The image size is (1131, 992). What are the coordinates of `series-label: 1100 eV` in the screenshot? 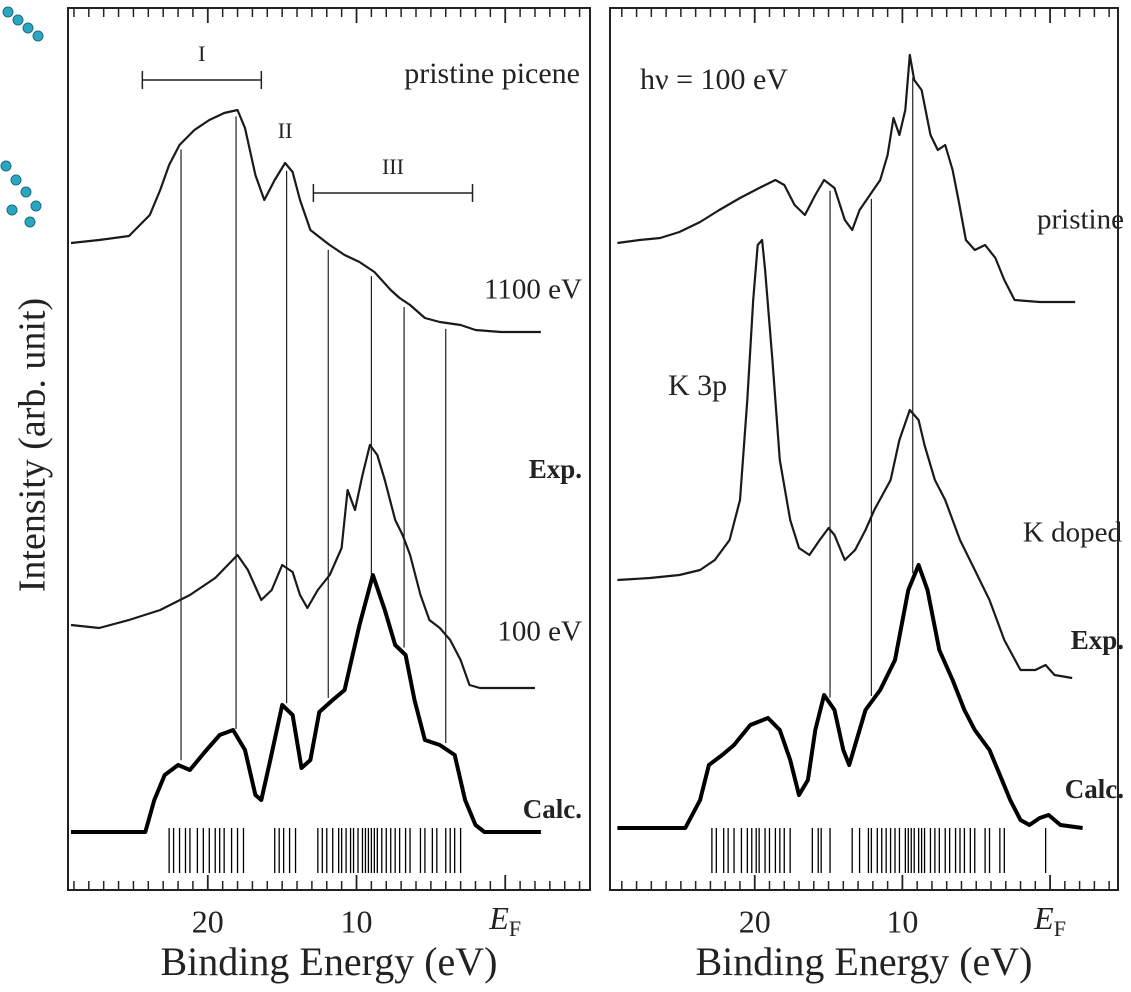 It's located at (533, 290).